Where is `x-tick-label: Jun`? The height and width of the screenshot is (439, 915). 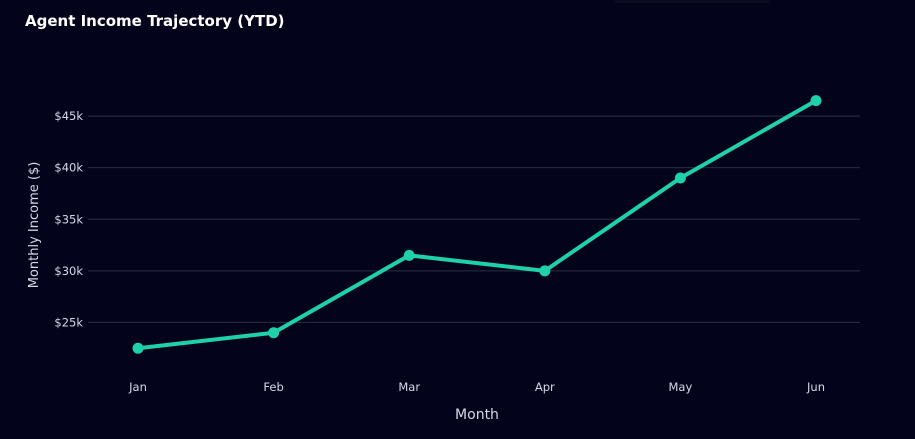
x-tick-label: Jun is located at coordinates (815, 387).